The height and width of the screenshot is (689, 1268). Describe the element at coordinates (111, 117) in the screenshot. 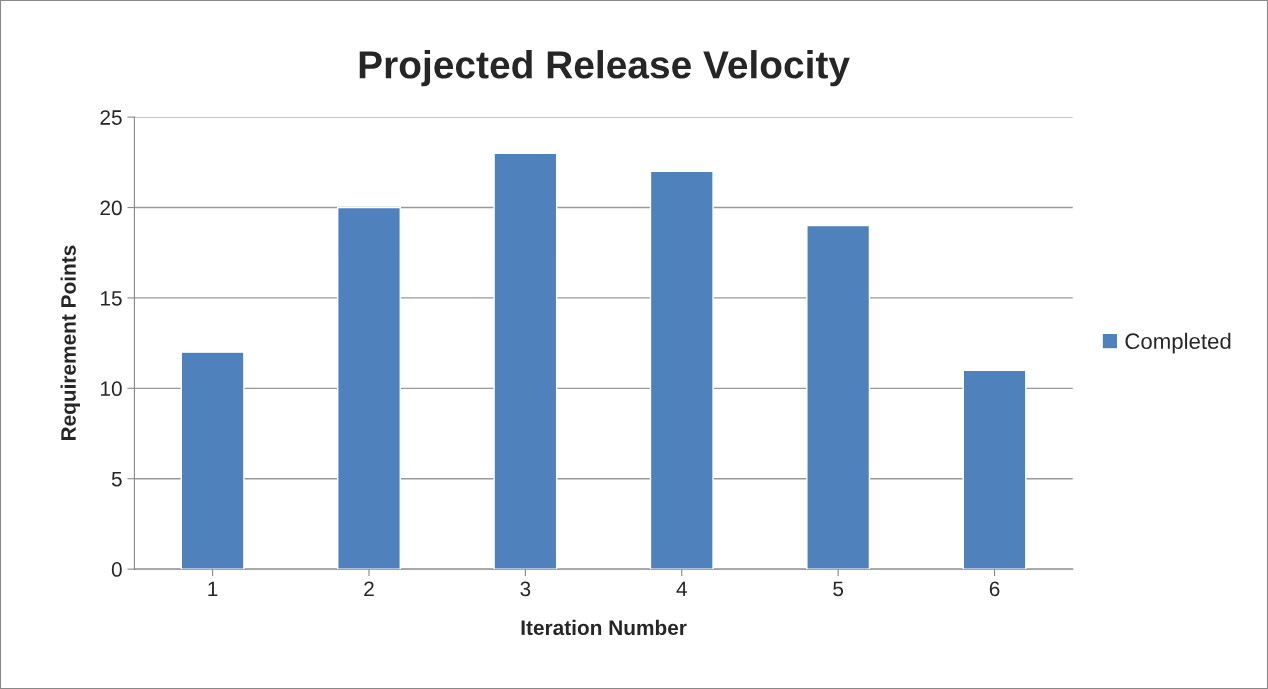

I see `y-tick-label: 25` at that location.